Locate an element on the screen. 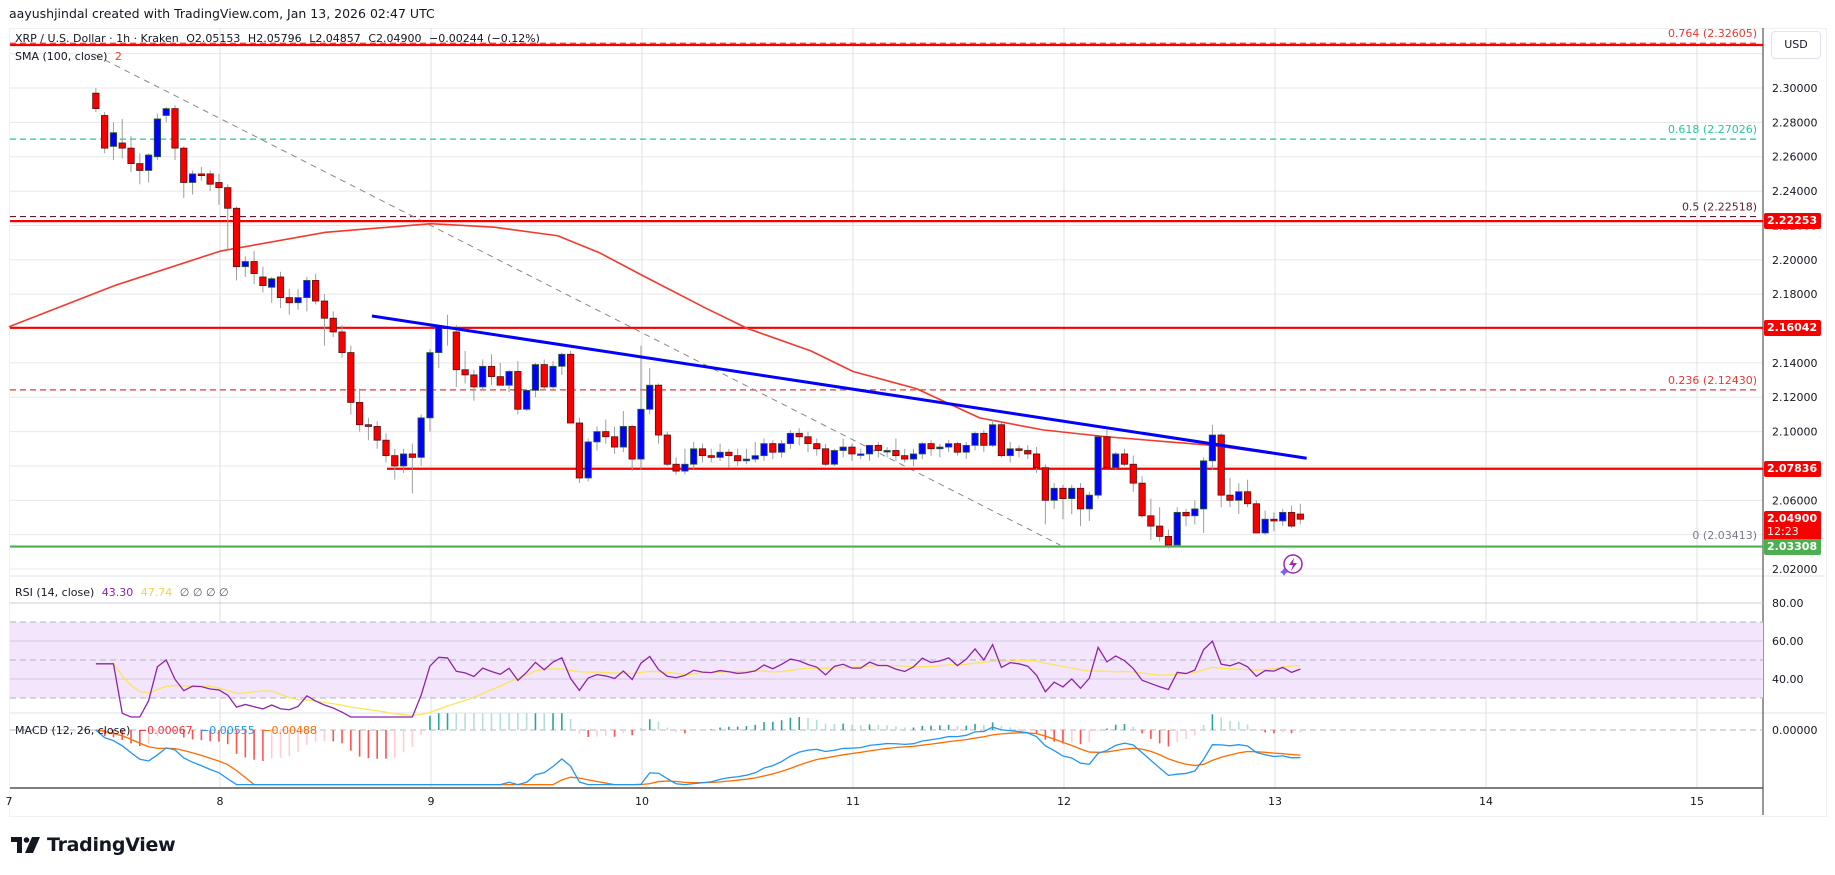 This screenshot has height=875, width=1835. tradingview-logo-icon is located at coordinates (25, 845).